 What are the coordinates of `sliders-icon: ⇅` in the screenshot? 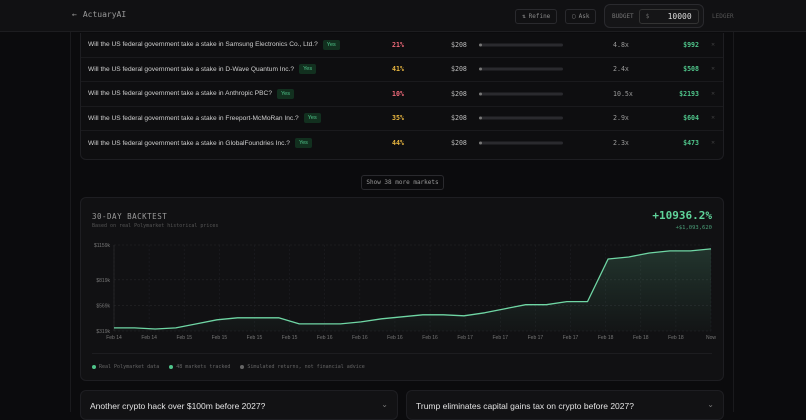 It's located at (524, 16).